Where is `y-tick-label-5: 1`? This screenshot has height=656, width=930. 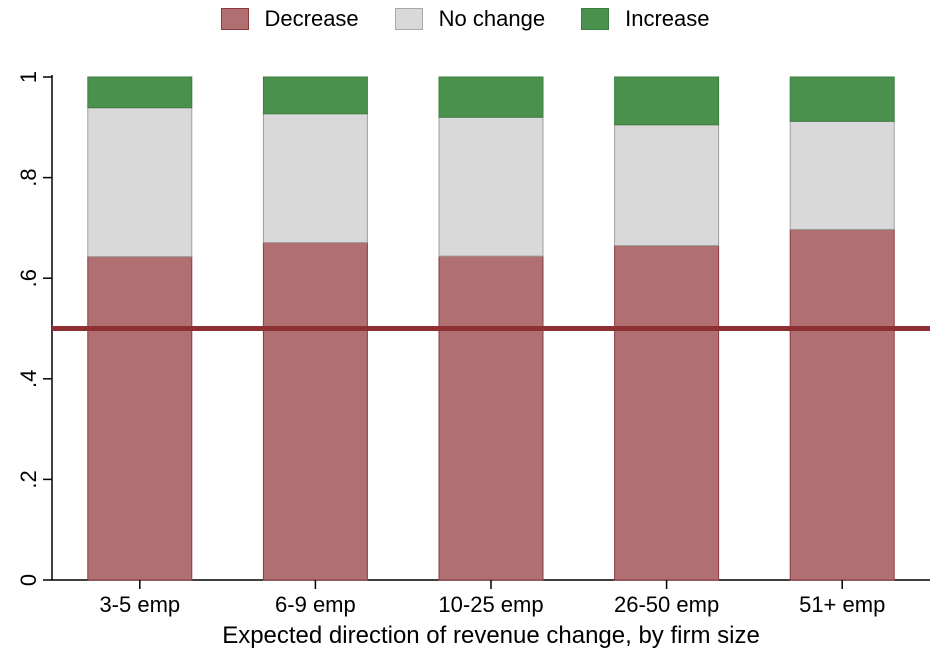
y-tick-label-5: 1 is located at coordinates (28, 77).